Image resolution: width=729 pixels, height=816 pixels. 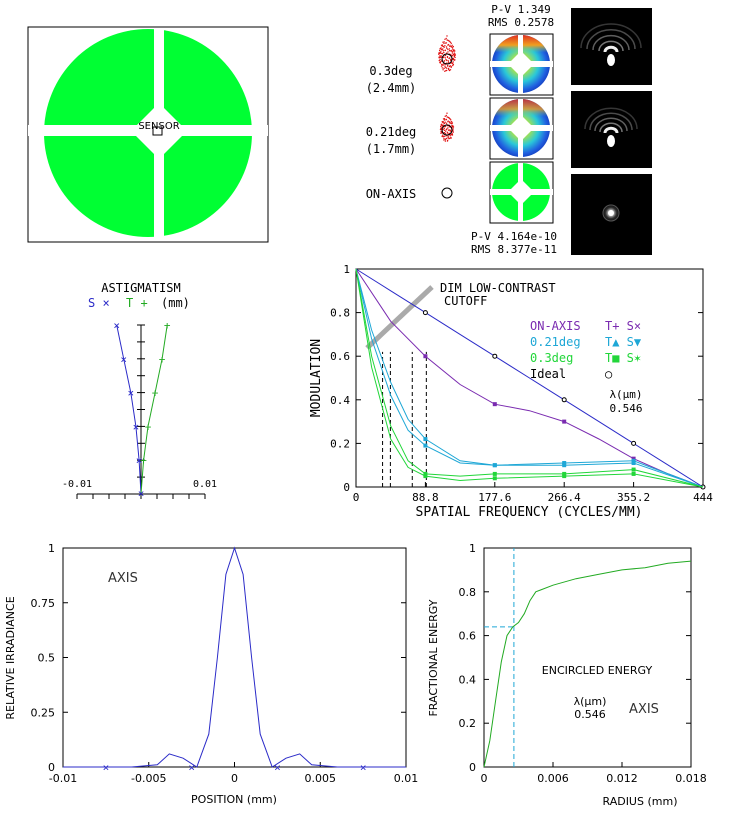 I want to click on mtf-x-tick-label: 266.4, so click(x=564, y=497).